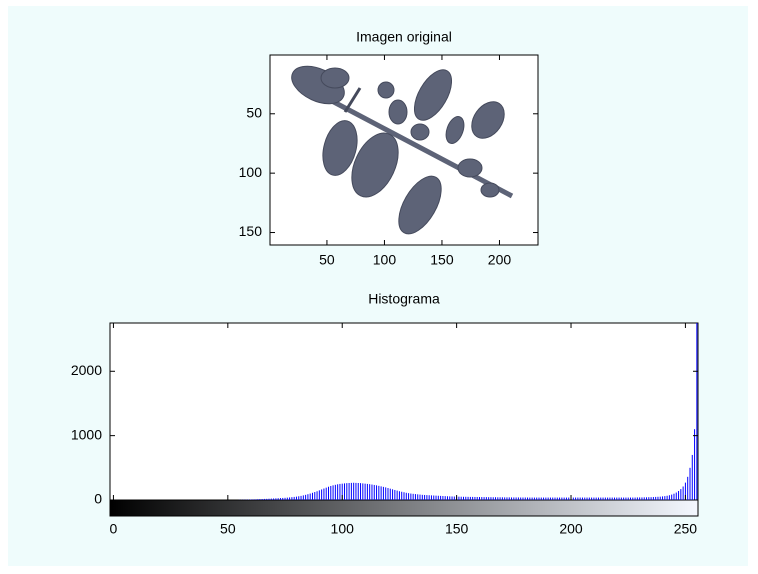 Image resolution: width=758 pixels, height=574 pixels. I want to click on x-tick-label: 250, so click(686, 529).